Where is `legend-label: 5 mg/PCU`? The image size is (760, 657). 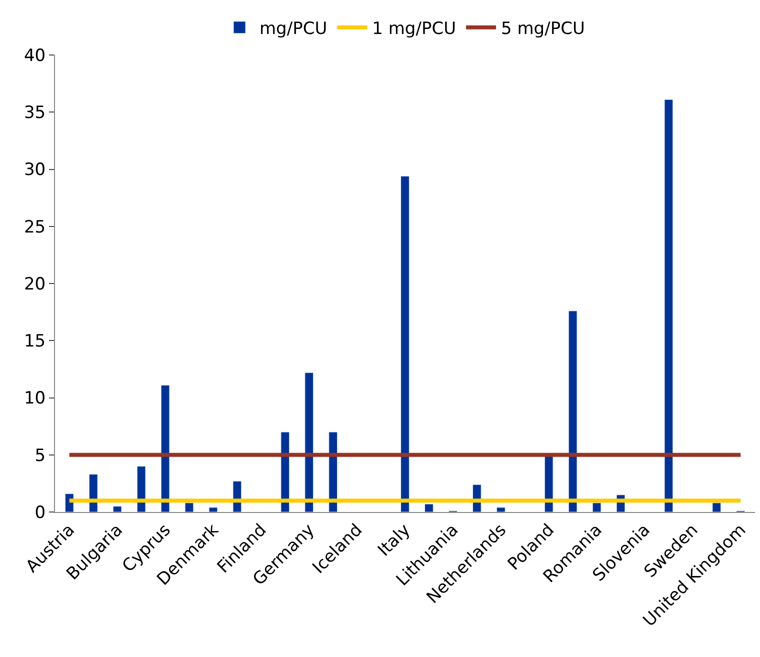 legend-label: 5 mg/PCU is located at coordinates (543, 29).